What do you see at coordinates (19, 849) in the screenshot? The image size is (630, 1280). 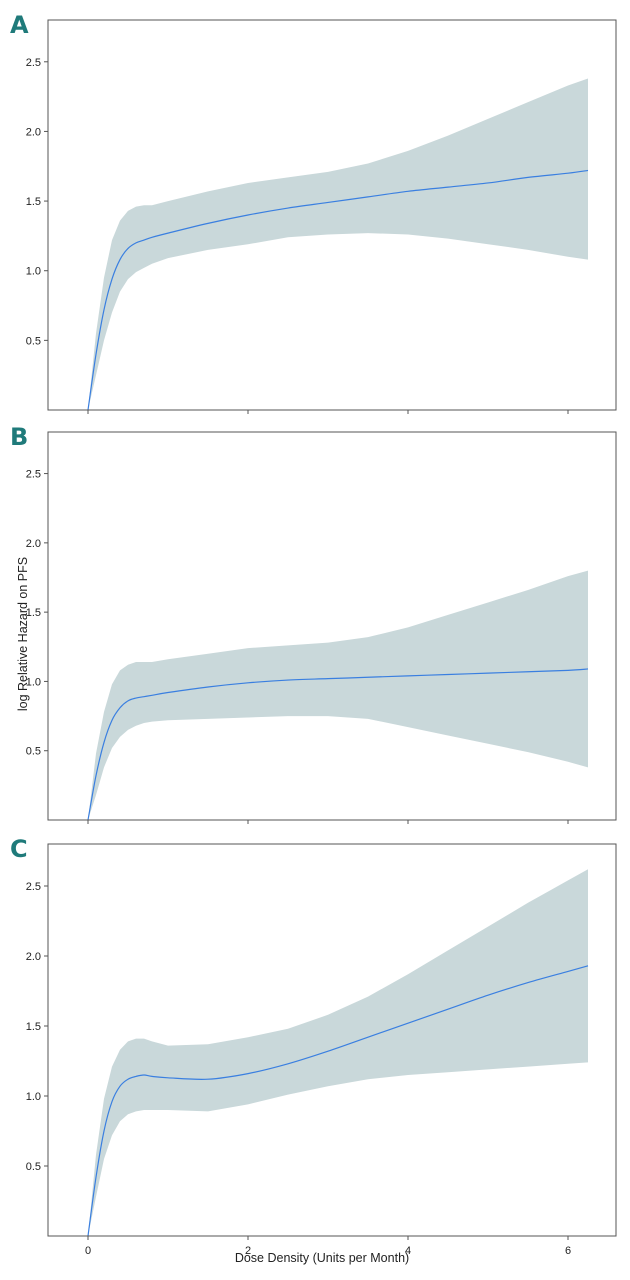 I see `panel-letter: C` at bounding box center [19, 849].